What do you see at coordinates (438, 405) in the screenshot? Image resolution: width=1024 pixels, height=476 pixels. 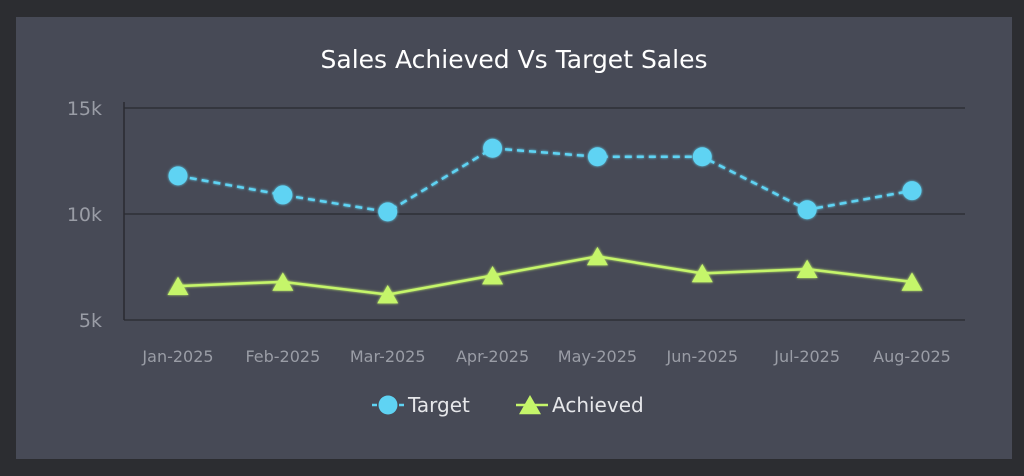 I see `legend-label: Target` at bounding box center [438, 405].